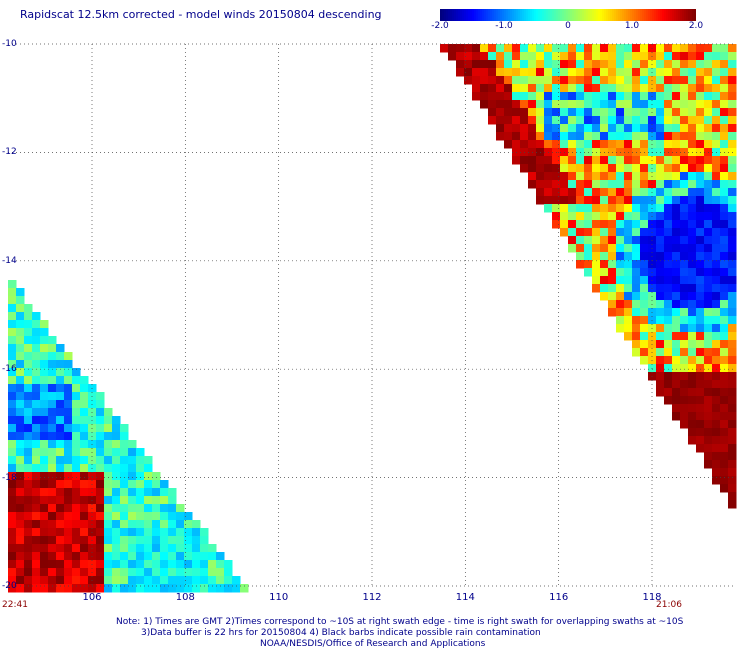  What do you see at coordinates (9, 152) in the screenshot?
I see `latitude-label: -12` at bounding box center [9, 152].